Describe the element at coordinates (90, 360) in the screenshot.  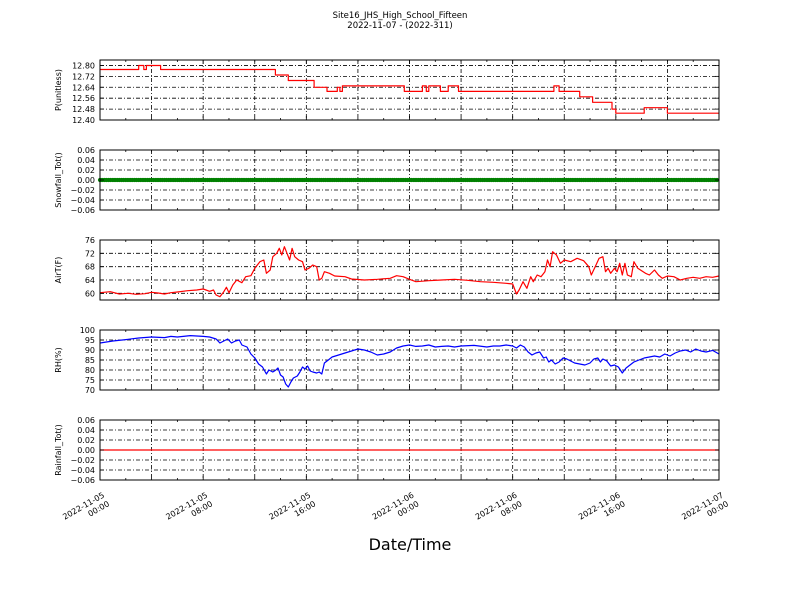
I see `y-tick-label: 85` at that location.